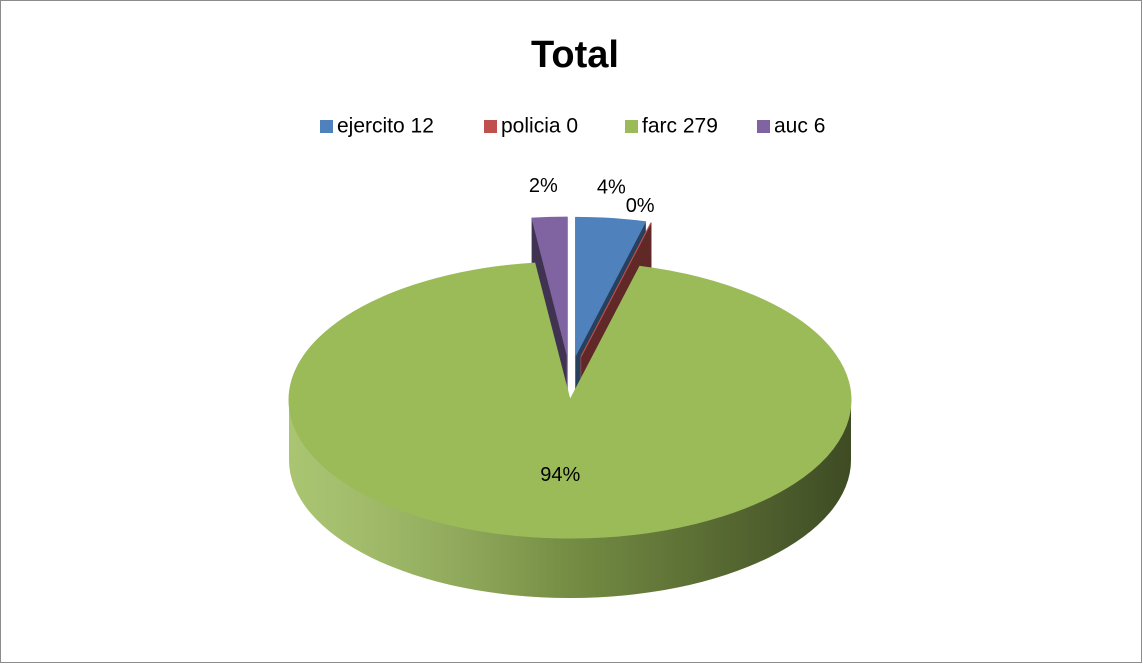 The width and height of the screenshot is (1143, 664). What do you see at coordinates (385, 126) in the screenshot?
I see `legend-label: ejercito 12` at bounding box center [385, 126].